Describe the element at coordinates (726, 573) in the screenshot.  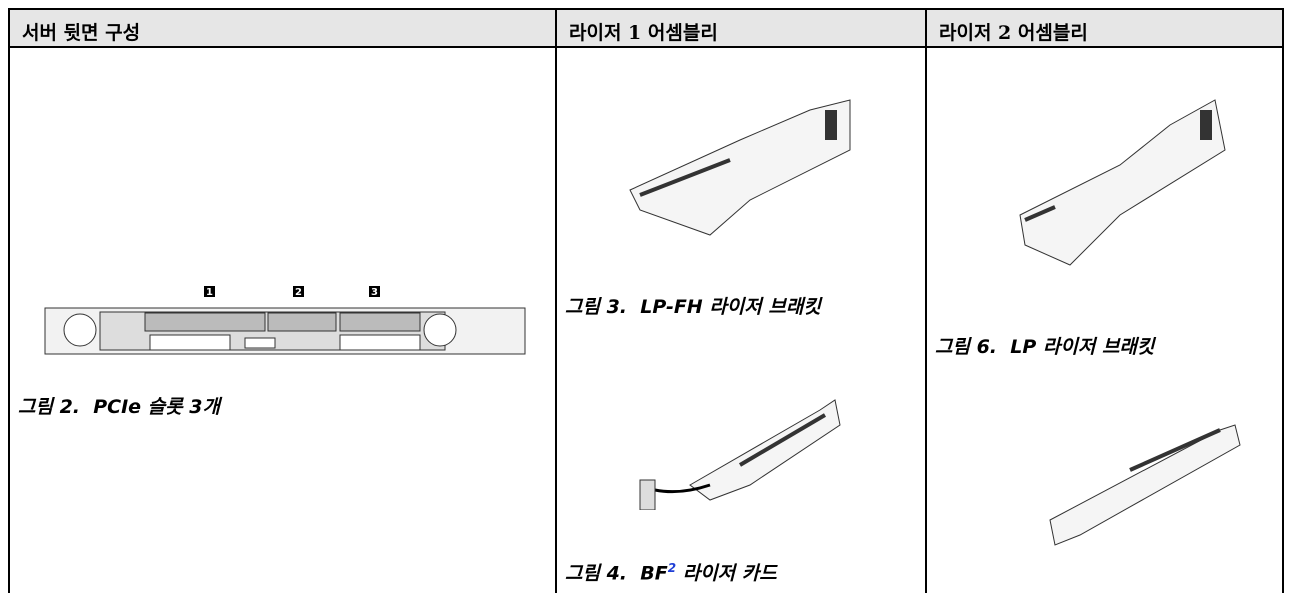
I see `caption-text: 라이저 카드` at that location.